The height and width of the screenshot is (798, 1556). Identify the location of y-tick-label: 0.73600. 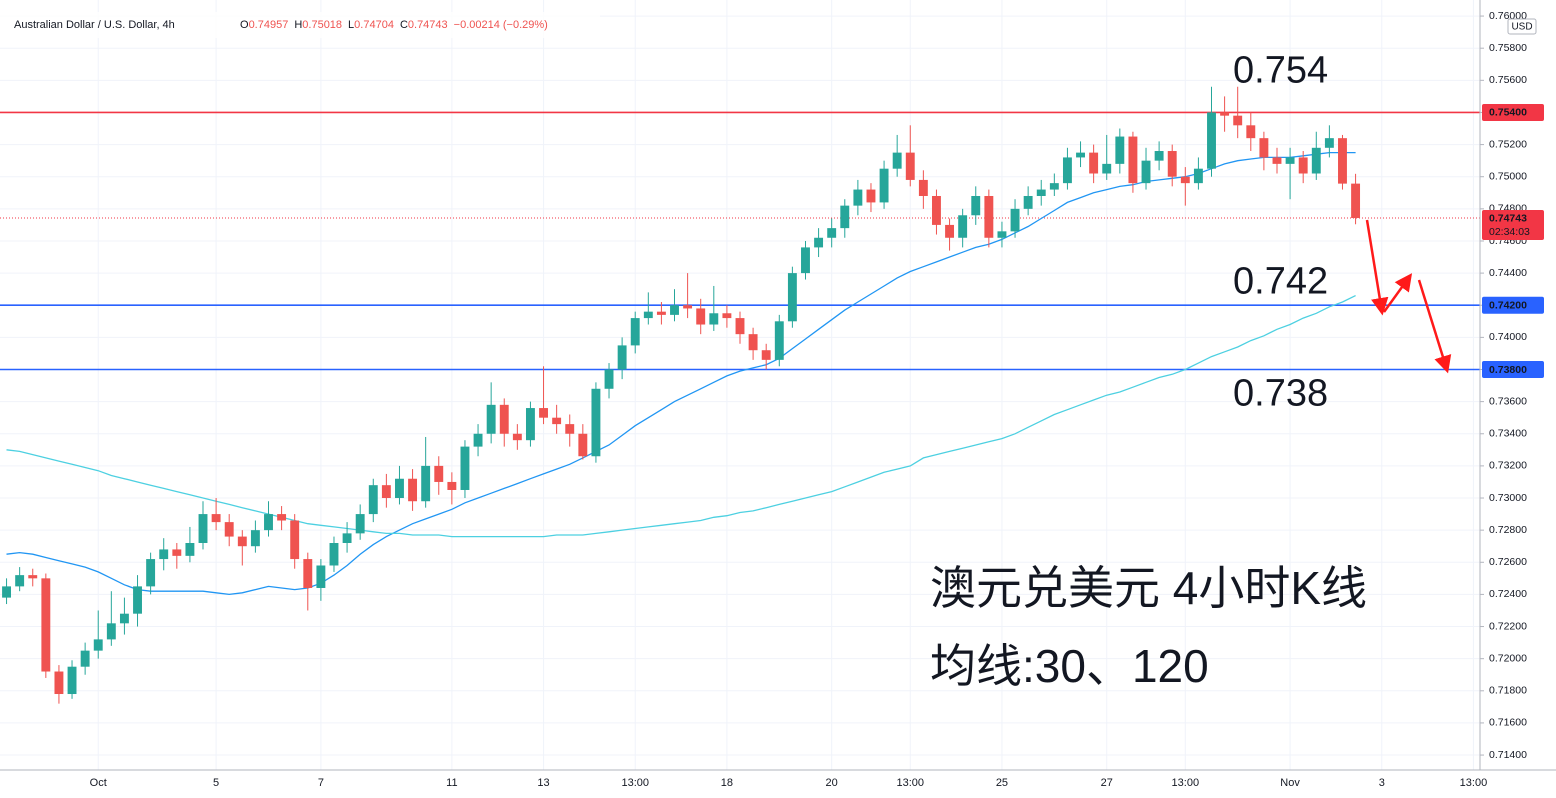
(1508, 401).